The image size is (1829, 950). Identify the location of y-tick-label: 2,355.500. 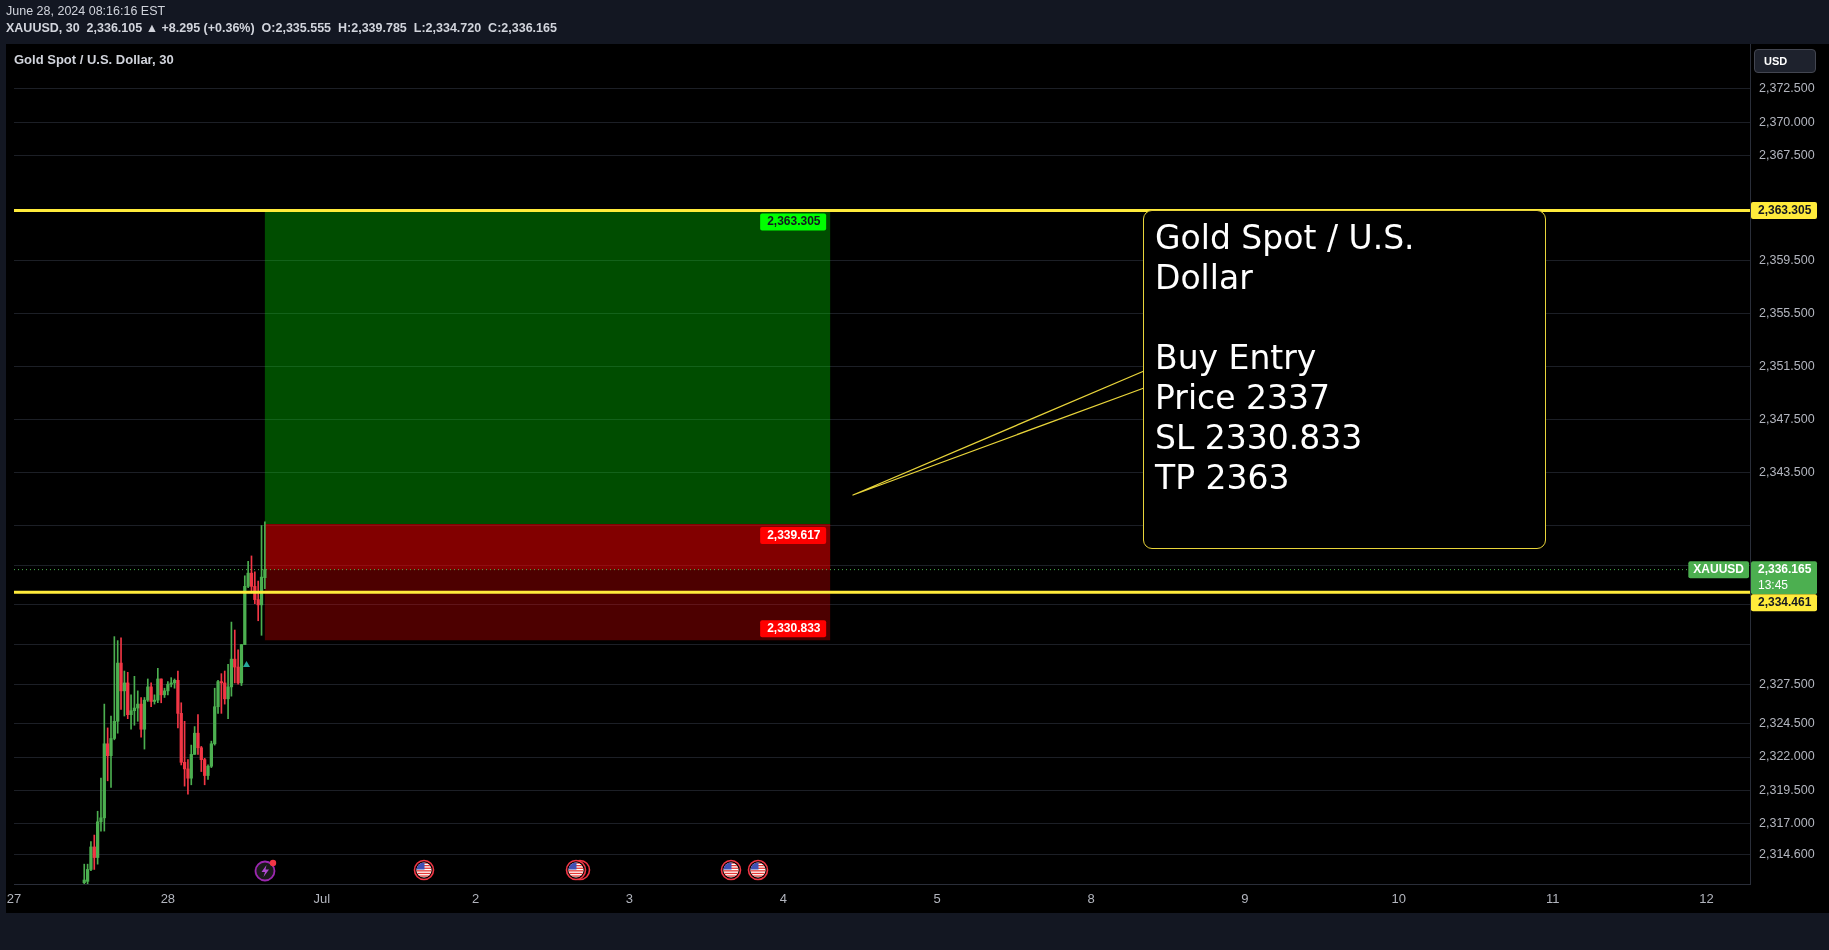
(1787, 313).